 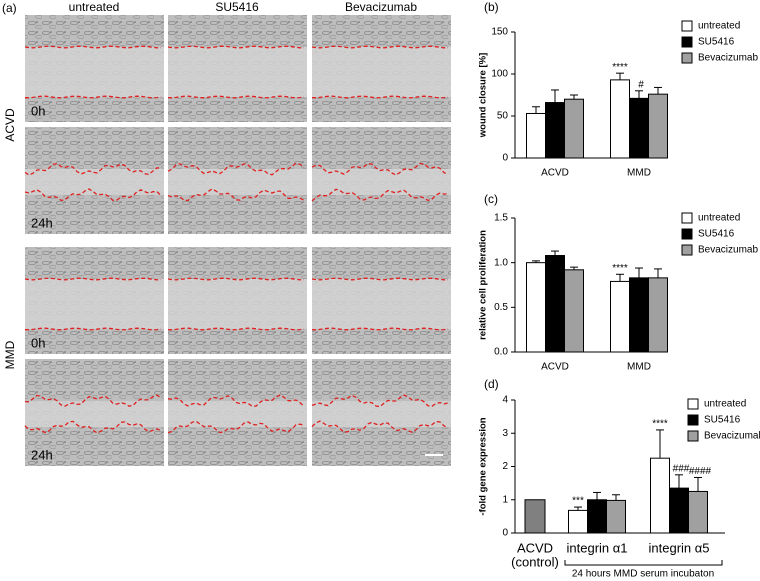 I want to click on row-label: ACVD, so click(x=10, y=125).